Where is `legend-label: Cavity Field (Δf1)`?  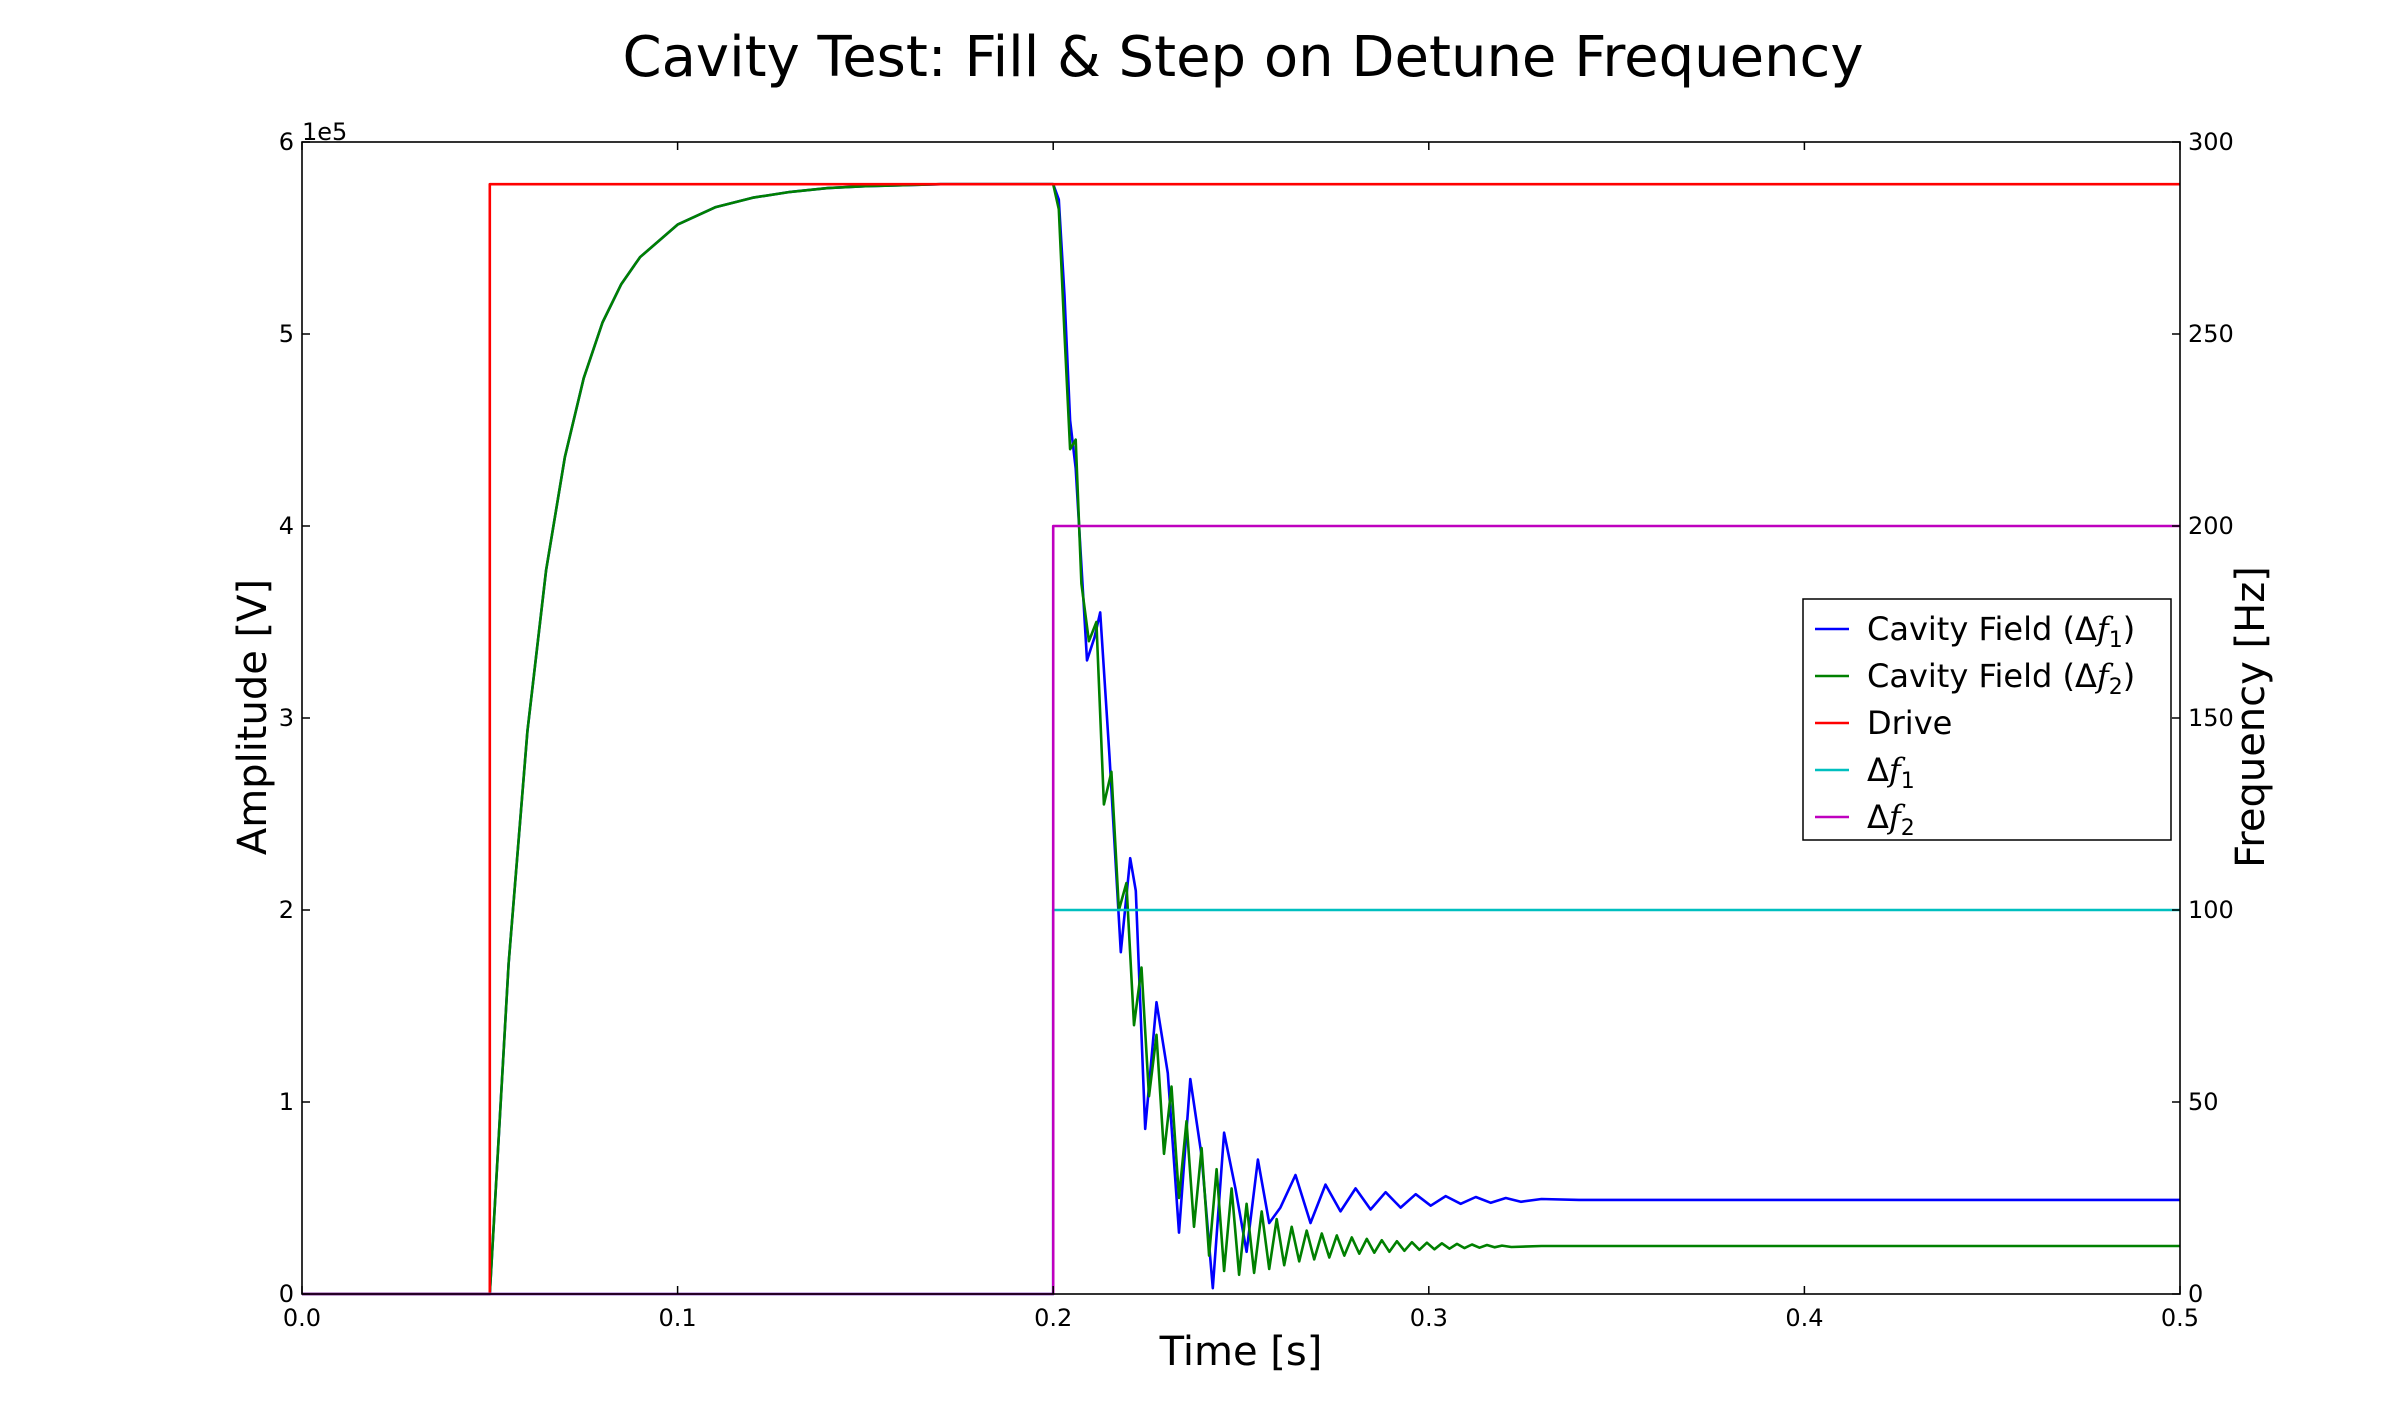 legend-label: Cavity Field (Δf1) is located at coordinates (2001, 631).